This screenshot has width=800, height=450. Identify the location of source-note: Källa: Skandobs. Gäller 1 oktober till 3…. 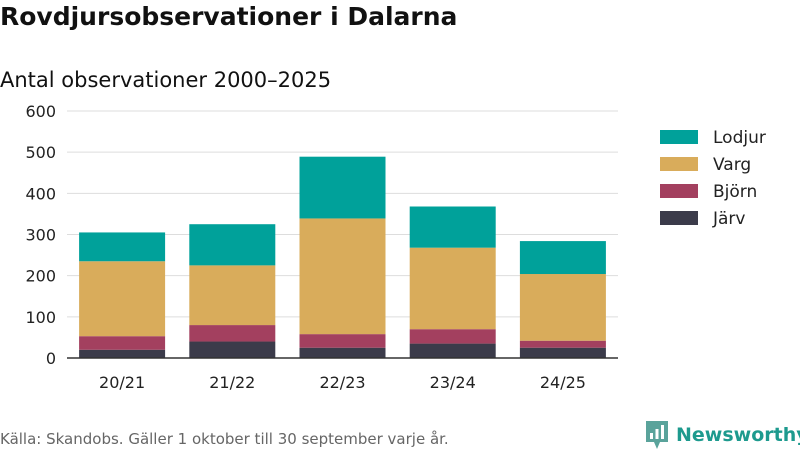
(224, 439).